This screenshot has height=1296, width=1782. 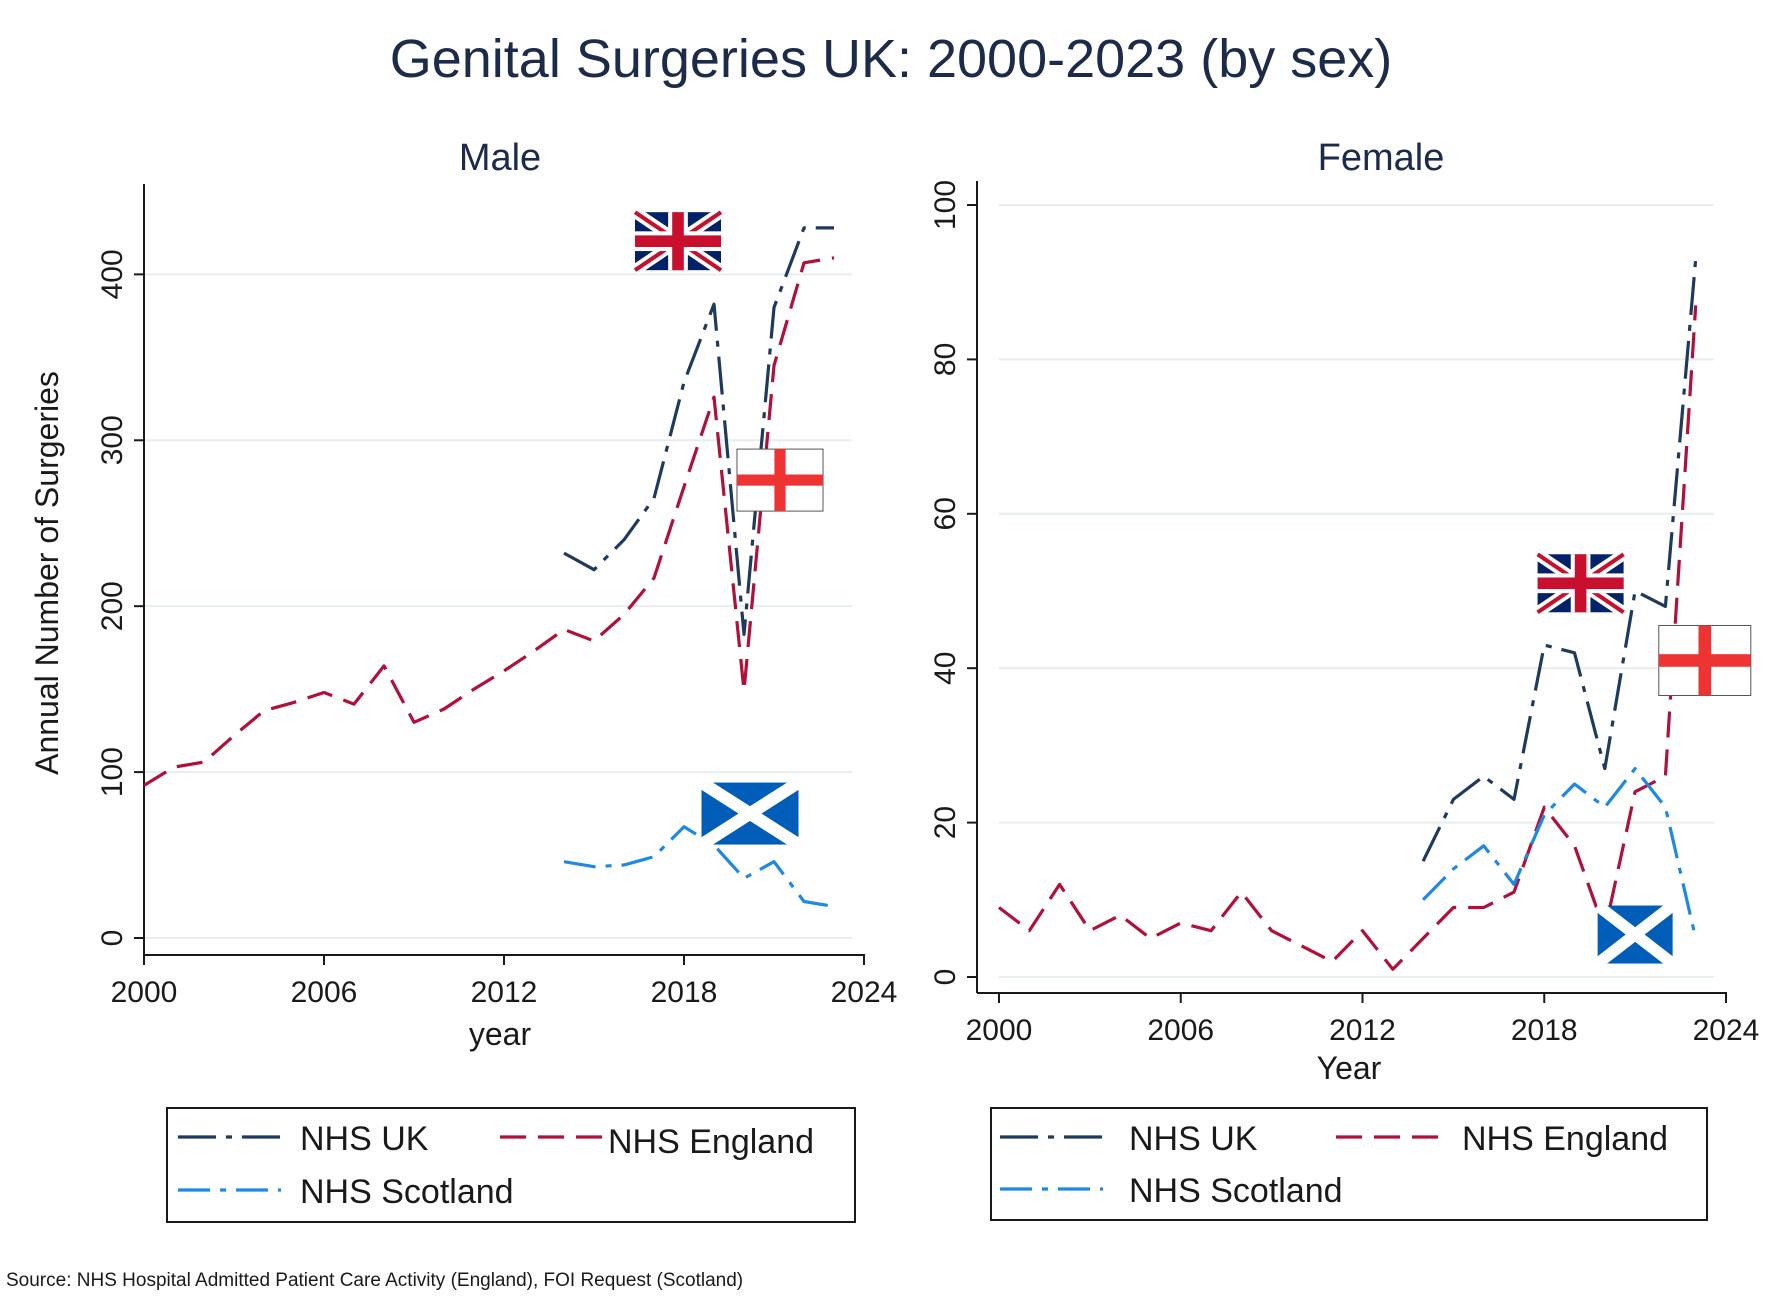 What do you see at coordinates (945, 513) in the screenshot?
I see `y-tick-label: 60` at bounding box center [945, 513].